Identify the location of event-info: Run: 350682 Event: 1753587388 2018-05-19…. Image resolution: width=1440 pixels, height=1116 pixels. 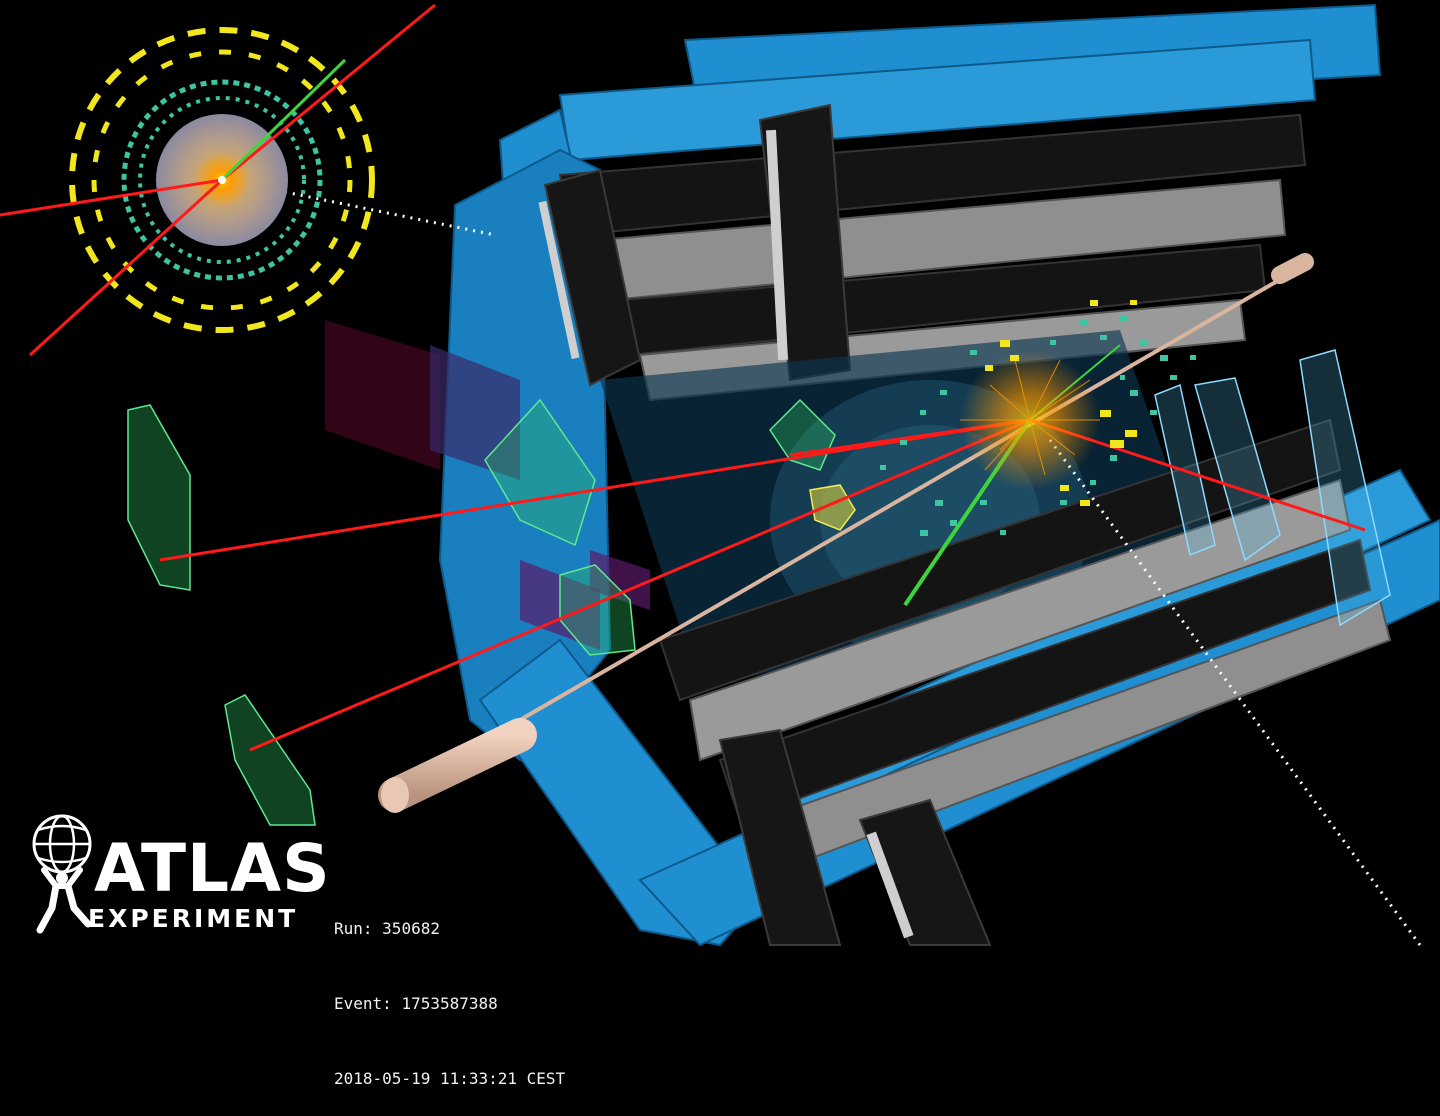
(449, 991).